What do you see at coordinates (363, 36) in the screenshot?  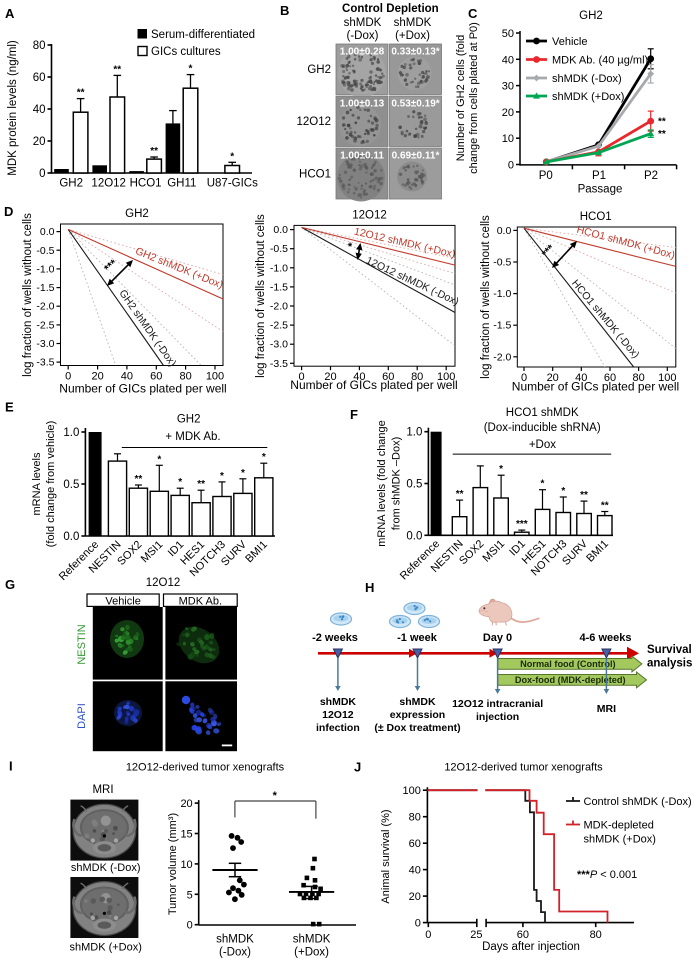 I see `svg-text: (-Dox)` at bounding box center [363, 36].